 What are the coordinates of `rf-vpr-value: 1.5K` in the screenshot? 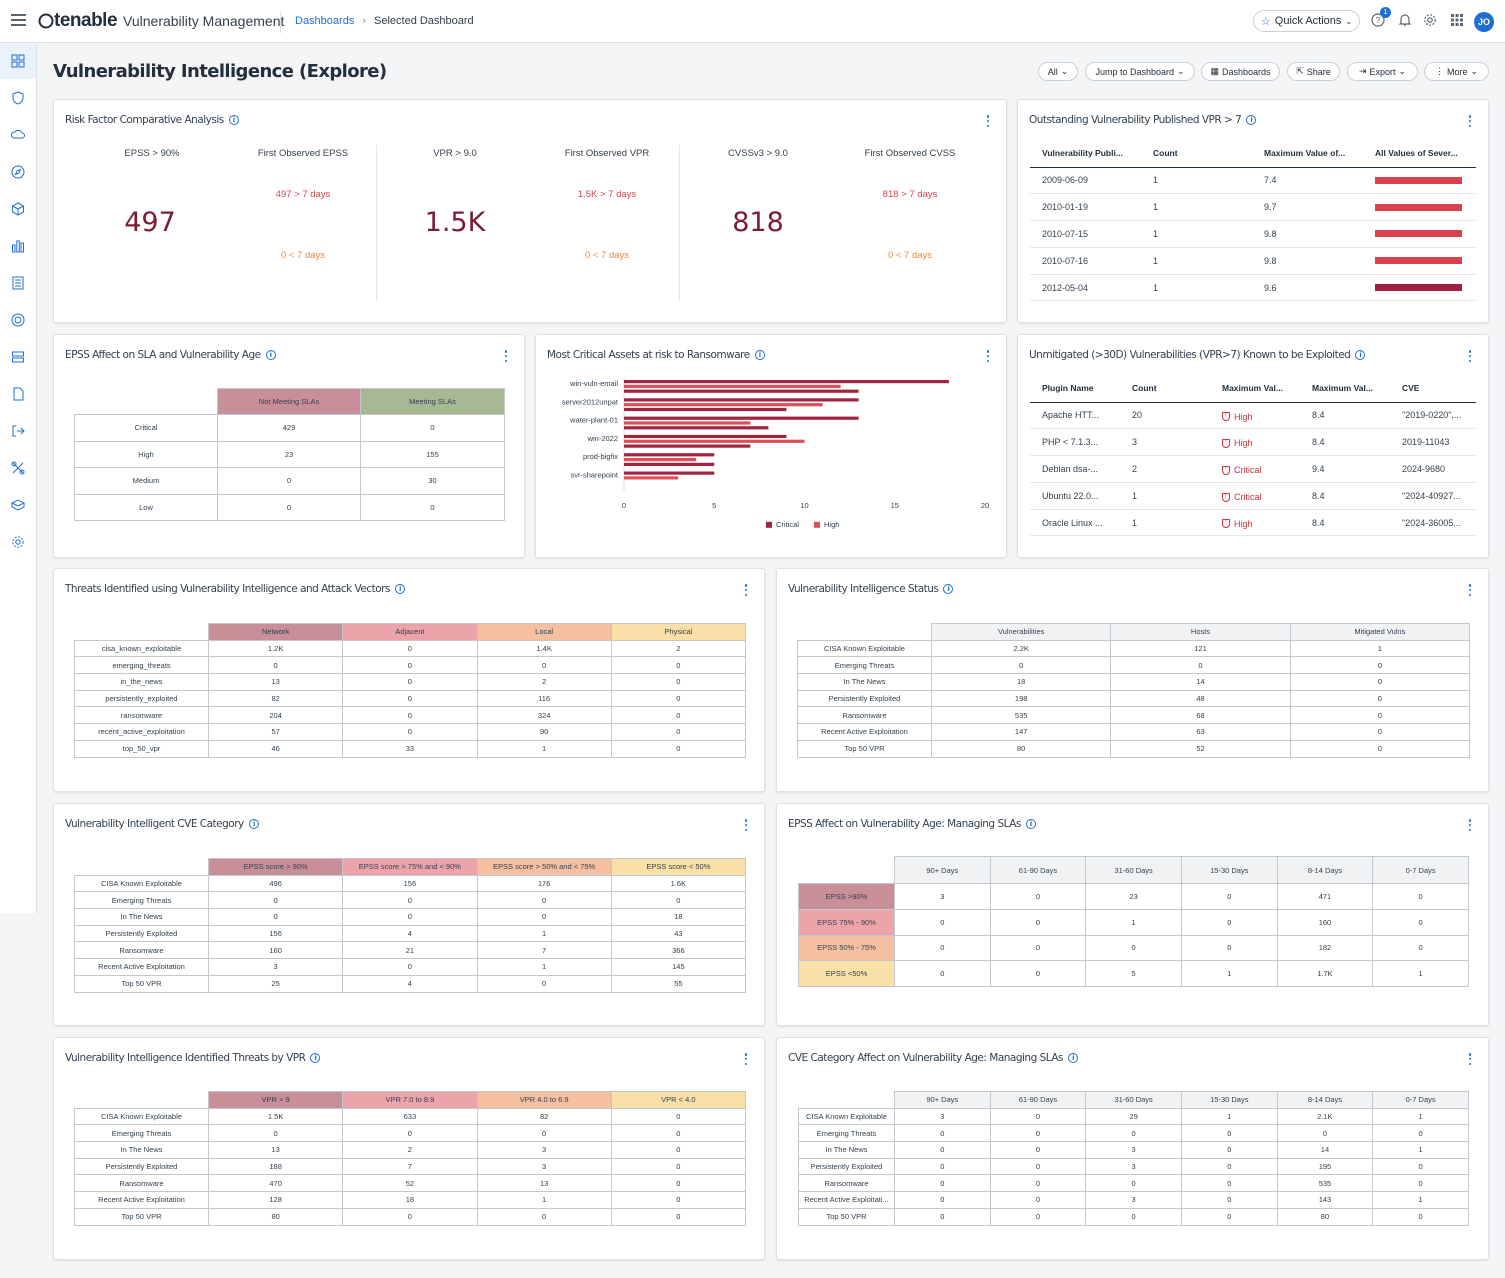 It's located at (455, 222).